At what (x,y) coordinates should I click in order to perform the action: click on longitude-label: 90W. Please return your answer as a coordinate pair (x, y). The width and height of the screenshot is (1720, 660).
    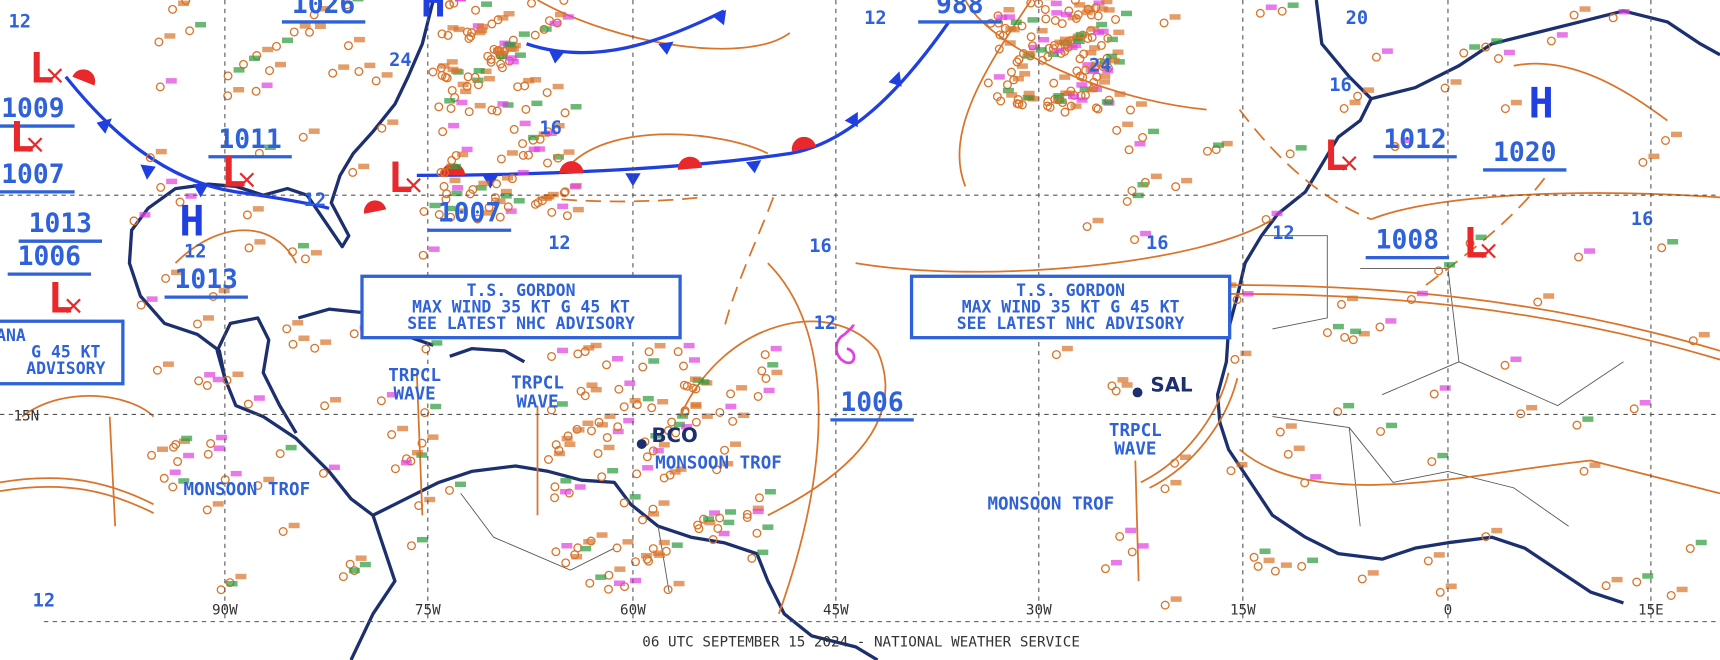
    Looking at the image, I should click on (225, 611).